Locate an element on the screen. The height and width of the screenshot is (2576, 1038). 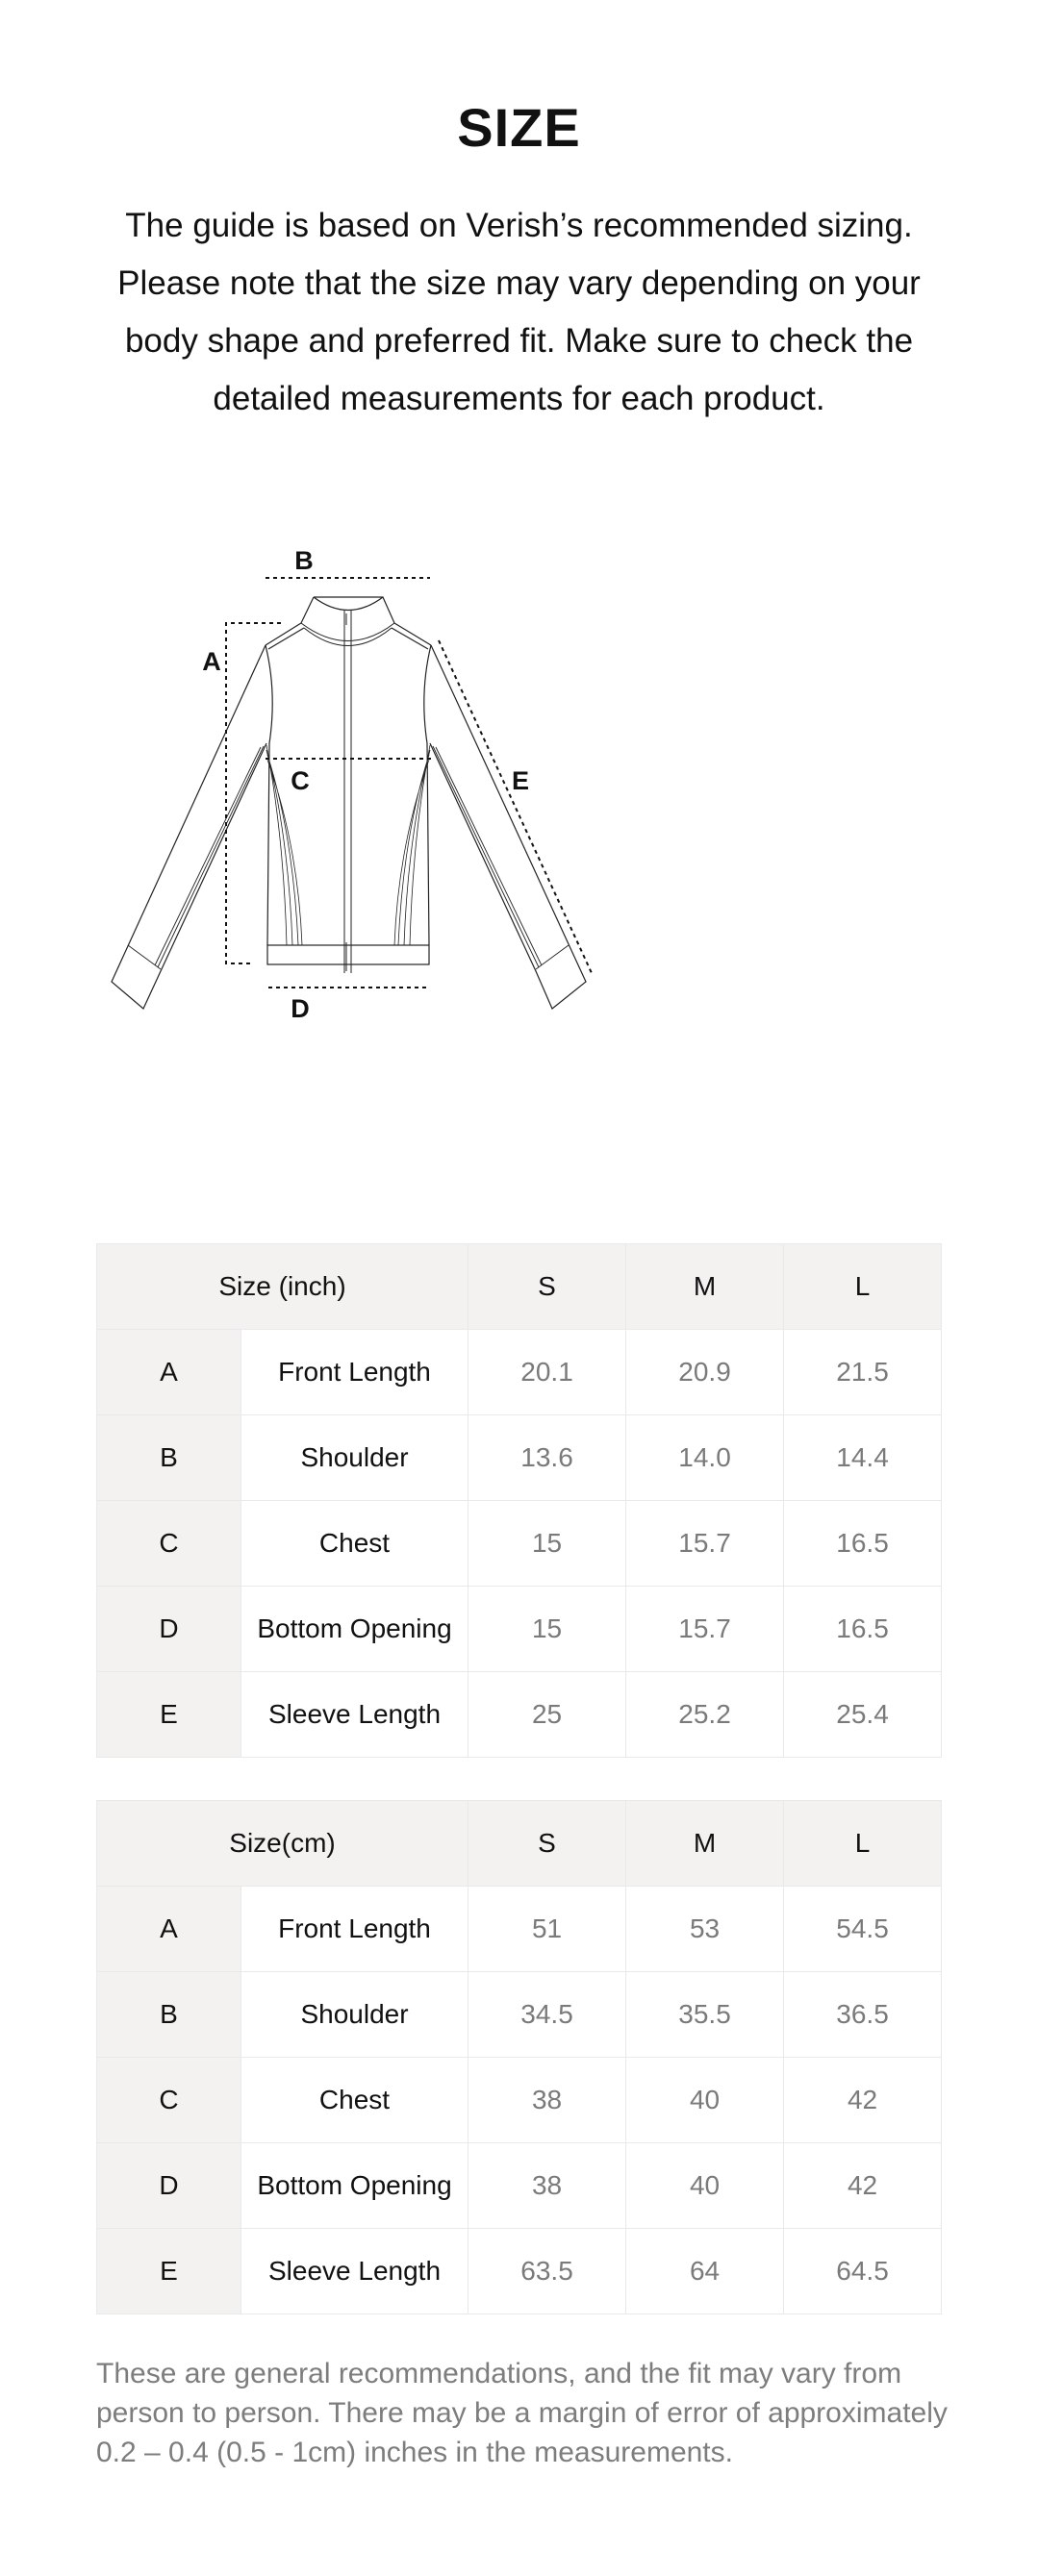
label-e: E is located at coordinates (520, 780).